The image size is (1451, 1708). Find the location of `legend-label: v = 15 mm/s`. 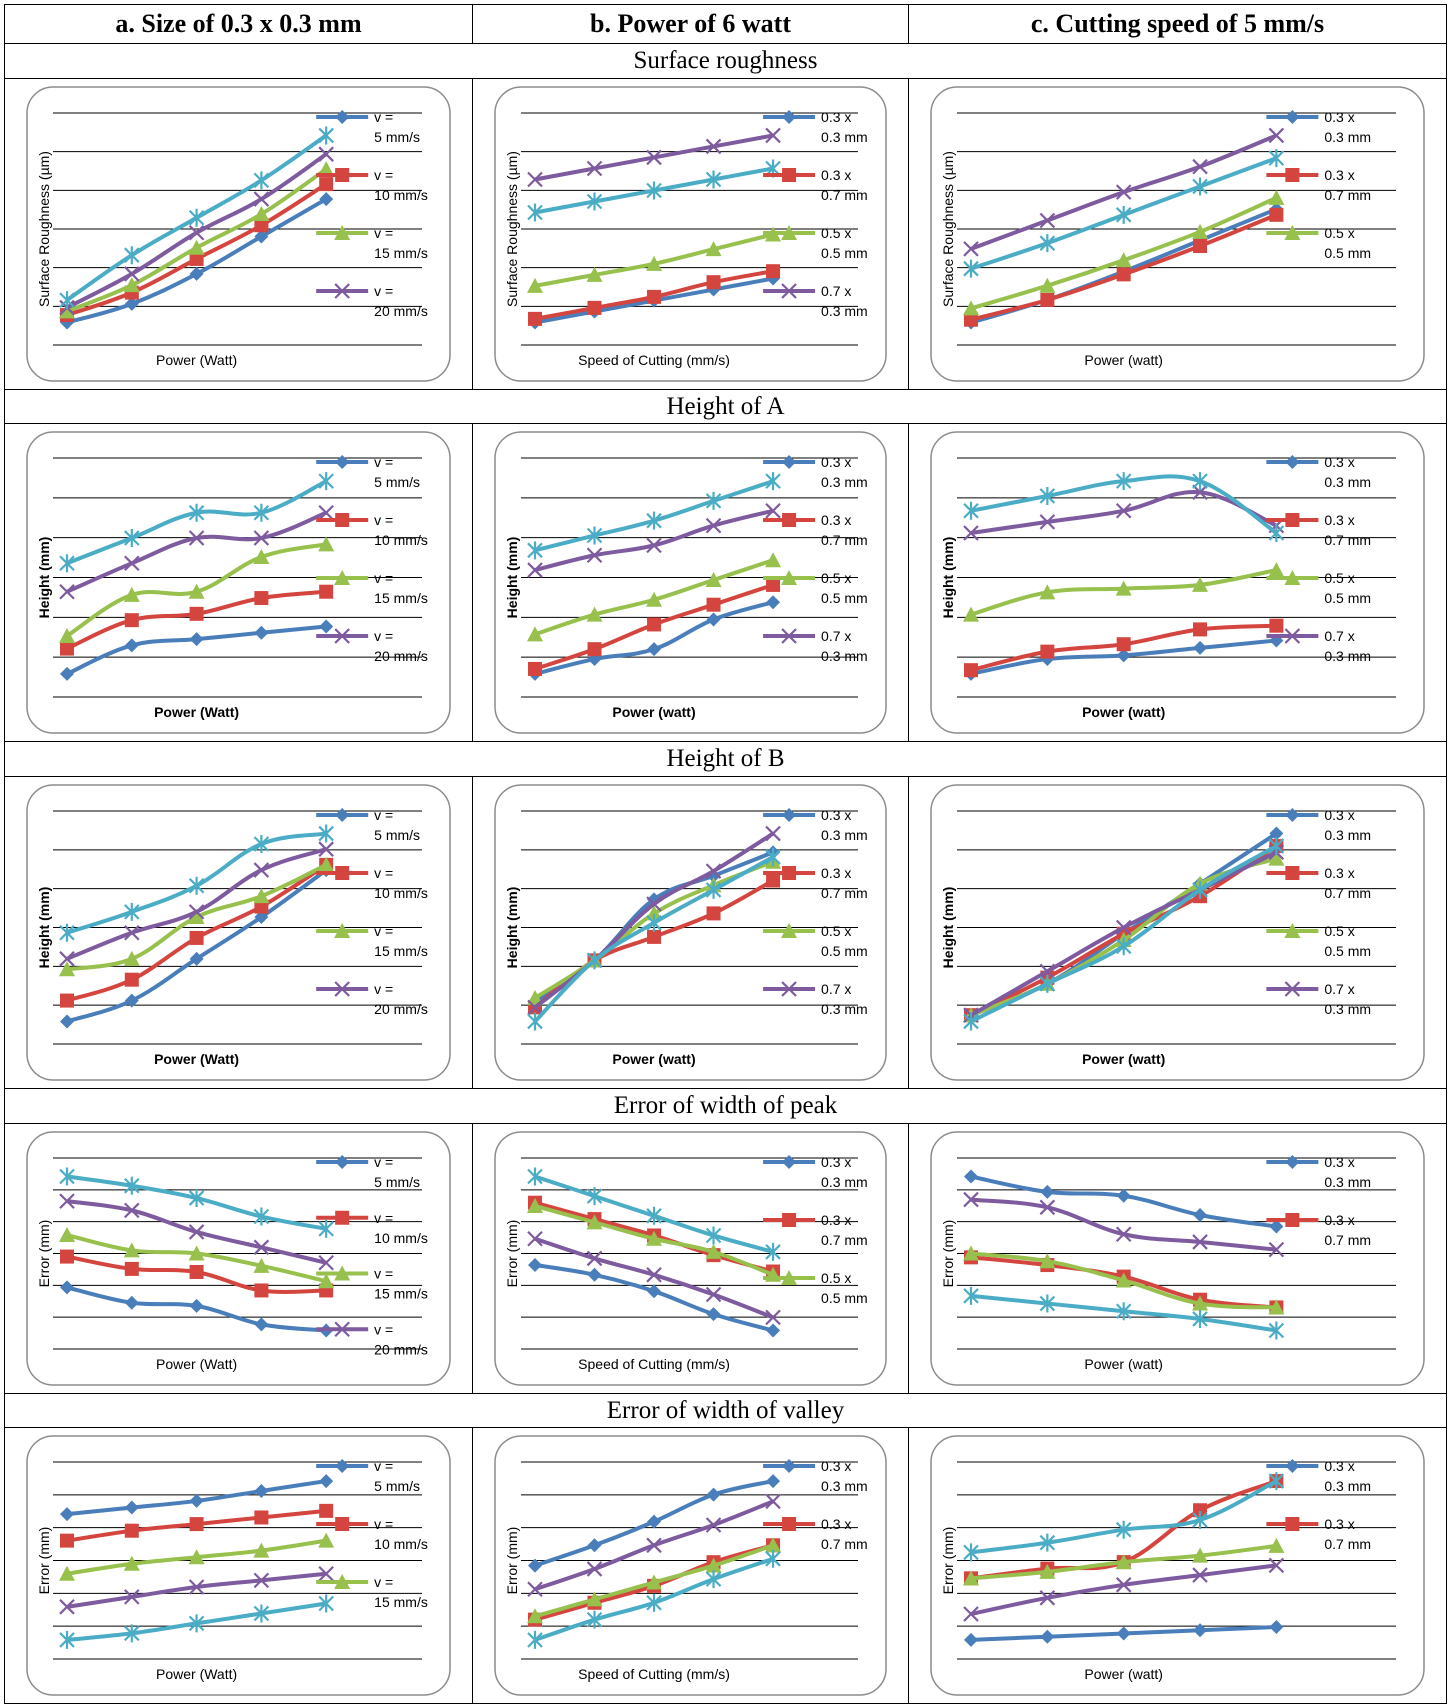

legend-label: v = 15 mm/s is located at coordinates (401, 1592).